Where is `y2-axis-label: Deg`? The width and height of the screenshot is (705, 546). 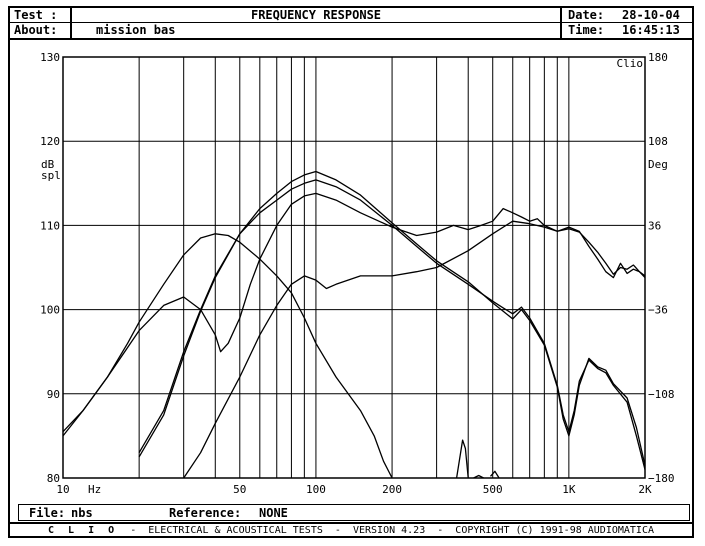
y2-axis-label: Deg is located at coordinates (658, 164).